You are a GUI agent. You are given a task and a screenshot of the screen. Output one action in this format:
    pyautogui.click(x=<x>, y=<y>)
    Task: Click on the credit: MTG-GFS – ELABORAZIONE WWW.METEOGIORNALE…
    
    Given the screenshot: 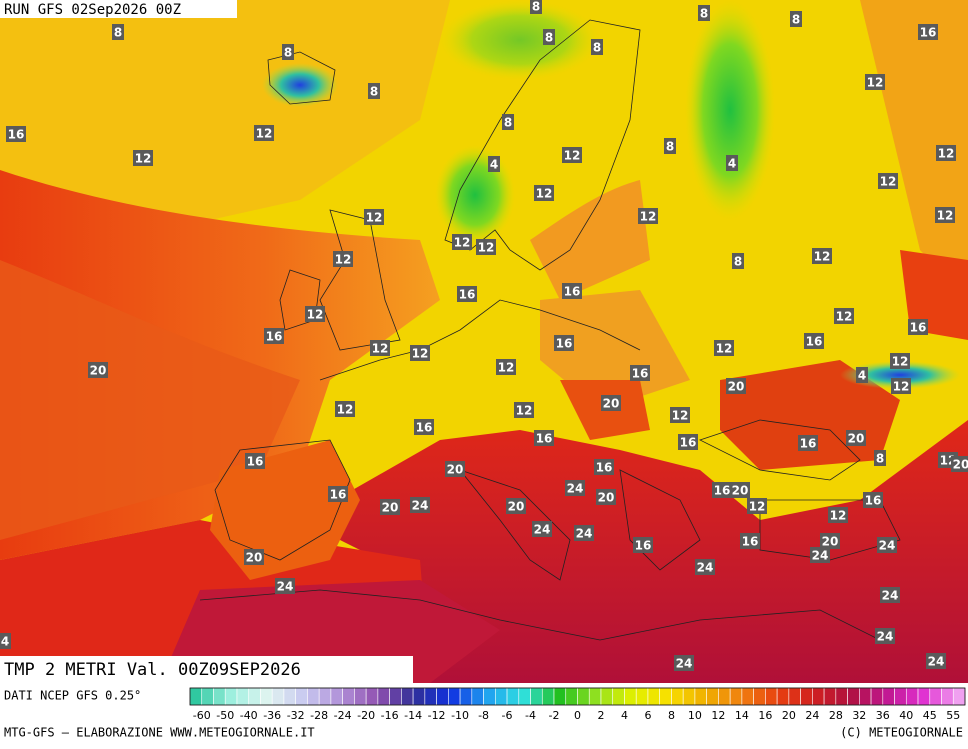 What is the action you would take?
    pyautogui.click(x=159, y=733)
    